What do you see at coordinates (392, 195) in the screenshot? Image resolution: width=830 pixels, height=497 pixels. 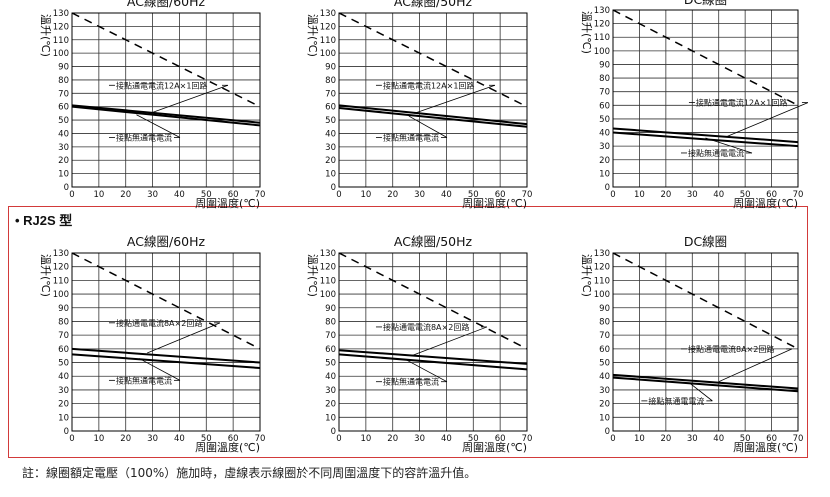 I see `x-tick-label: 20` at bounding box center [392, 195].